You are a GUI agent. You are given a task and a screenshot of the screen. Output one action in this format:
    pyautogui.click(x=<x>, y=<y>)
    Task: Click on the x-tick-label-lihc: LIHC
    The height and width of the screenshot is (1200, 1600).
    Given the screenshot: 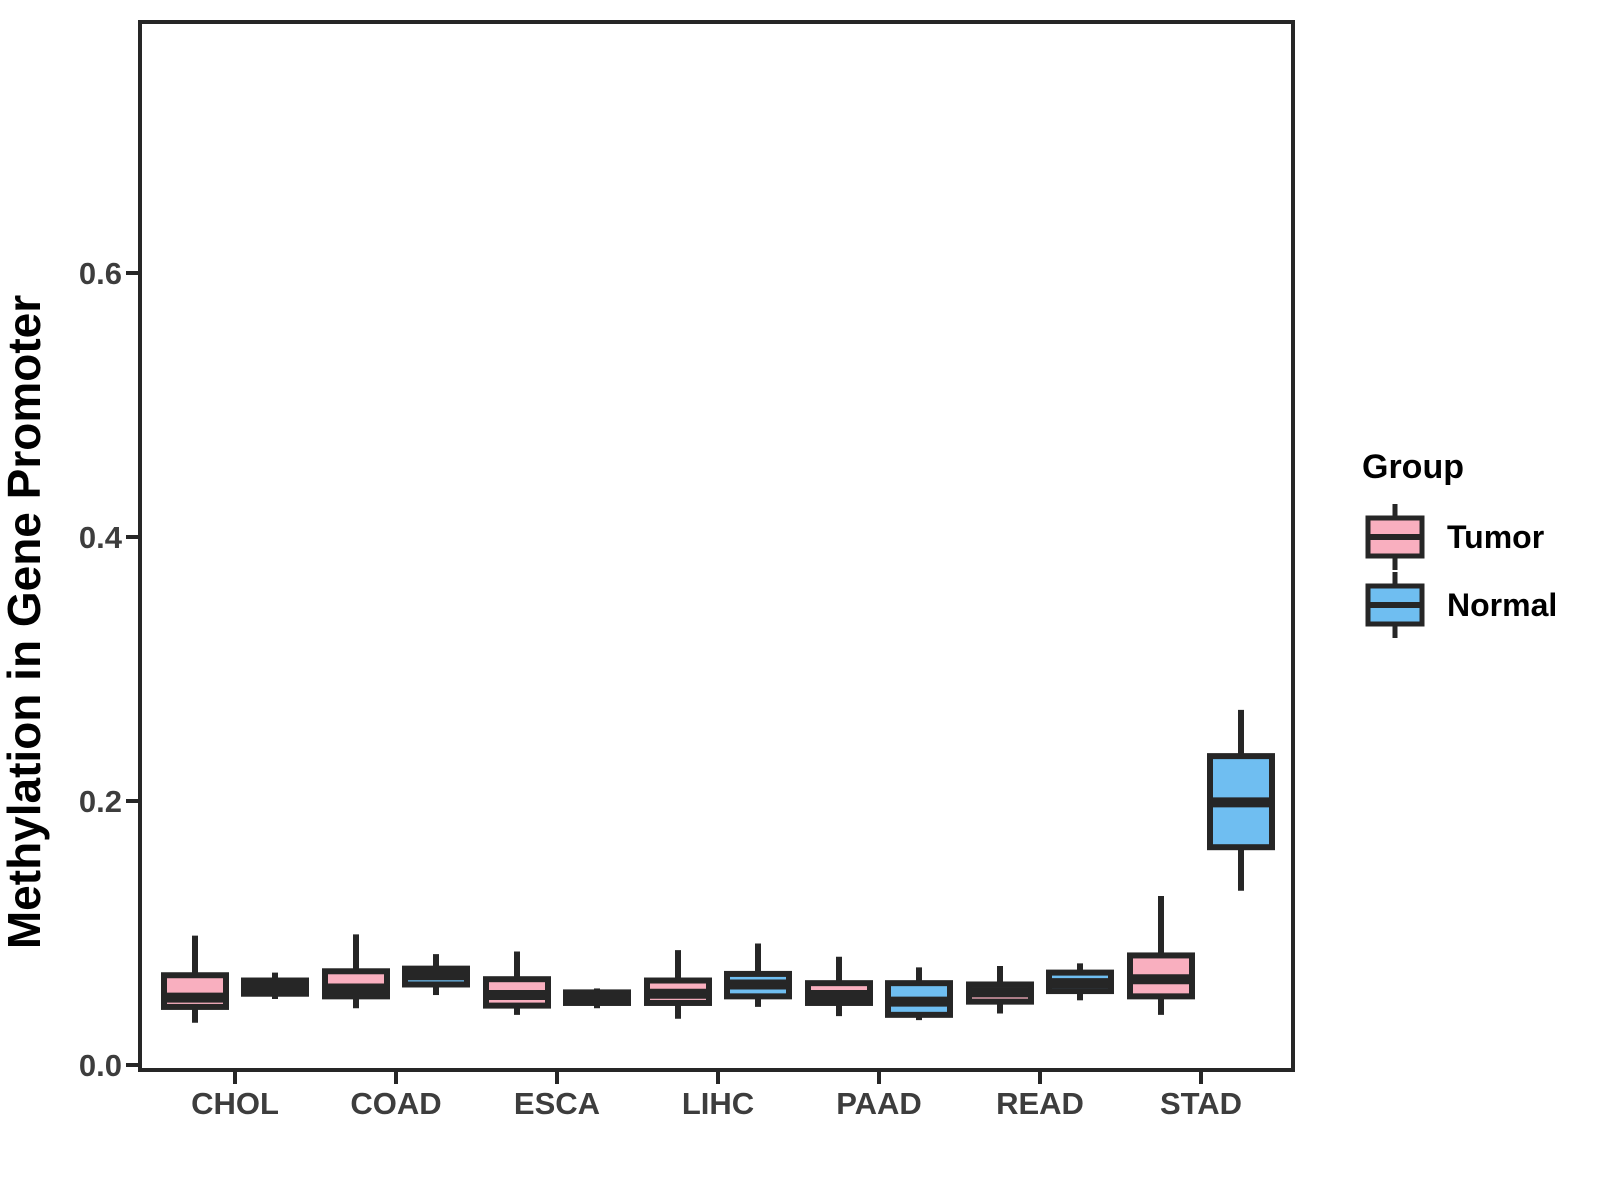 What is the action you would take?
    pyautogui.click(x=718, y=1103)
    